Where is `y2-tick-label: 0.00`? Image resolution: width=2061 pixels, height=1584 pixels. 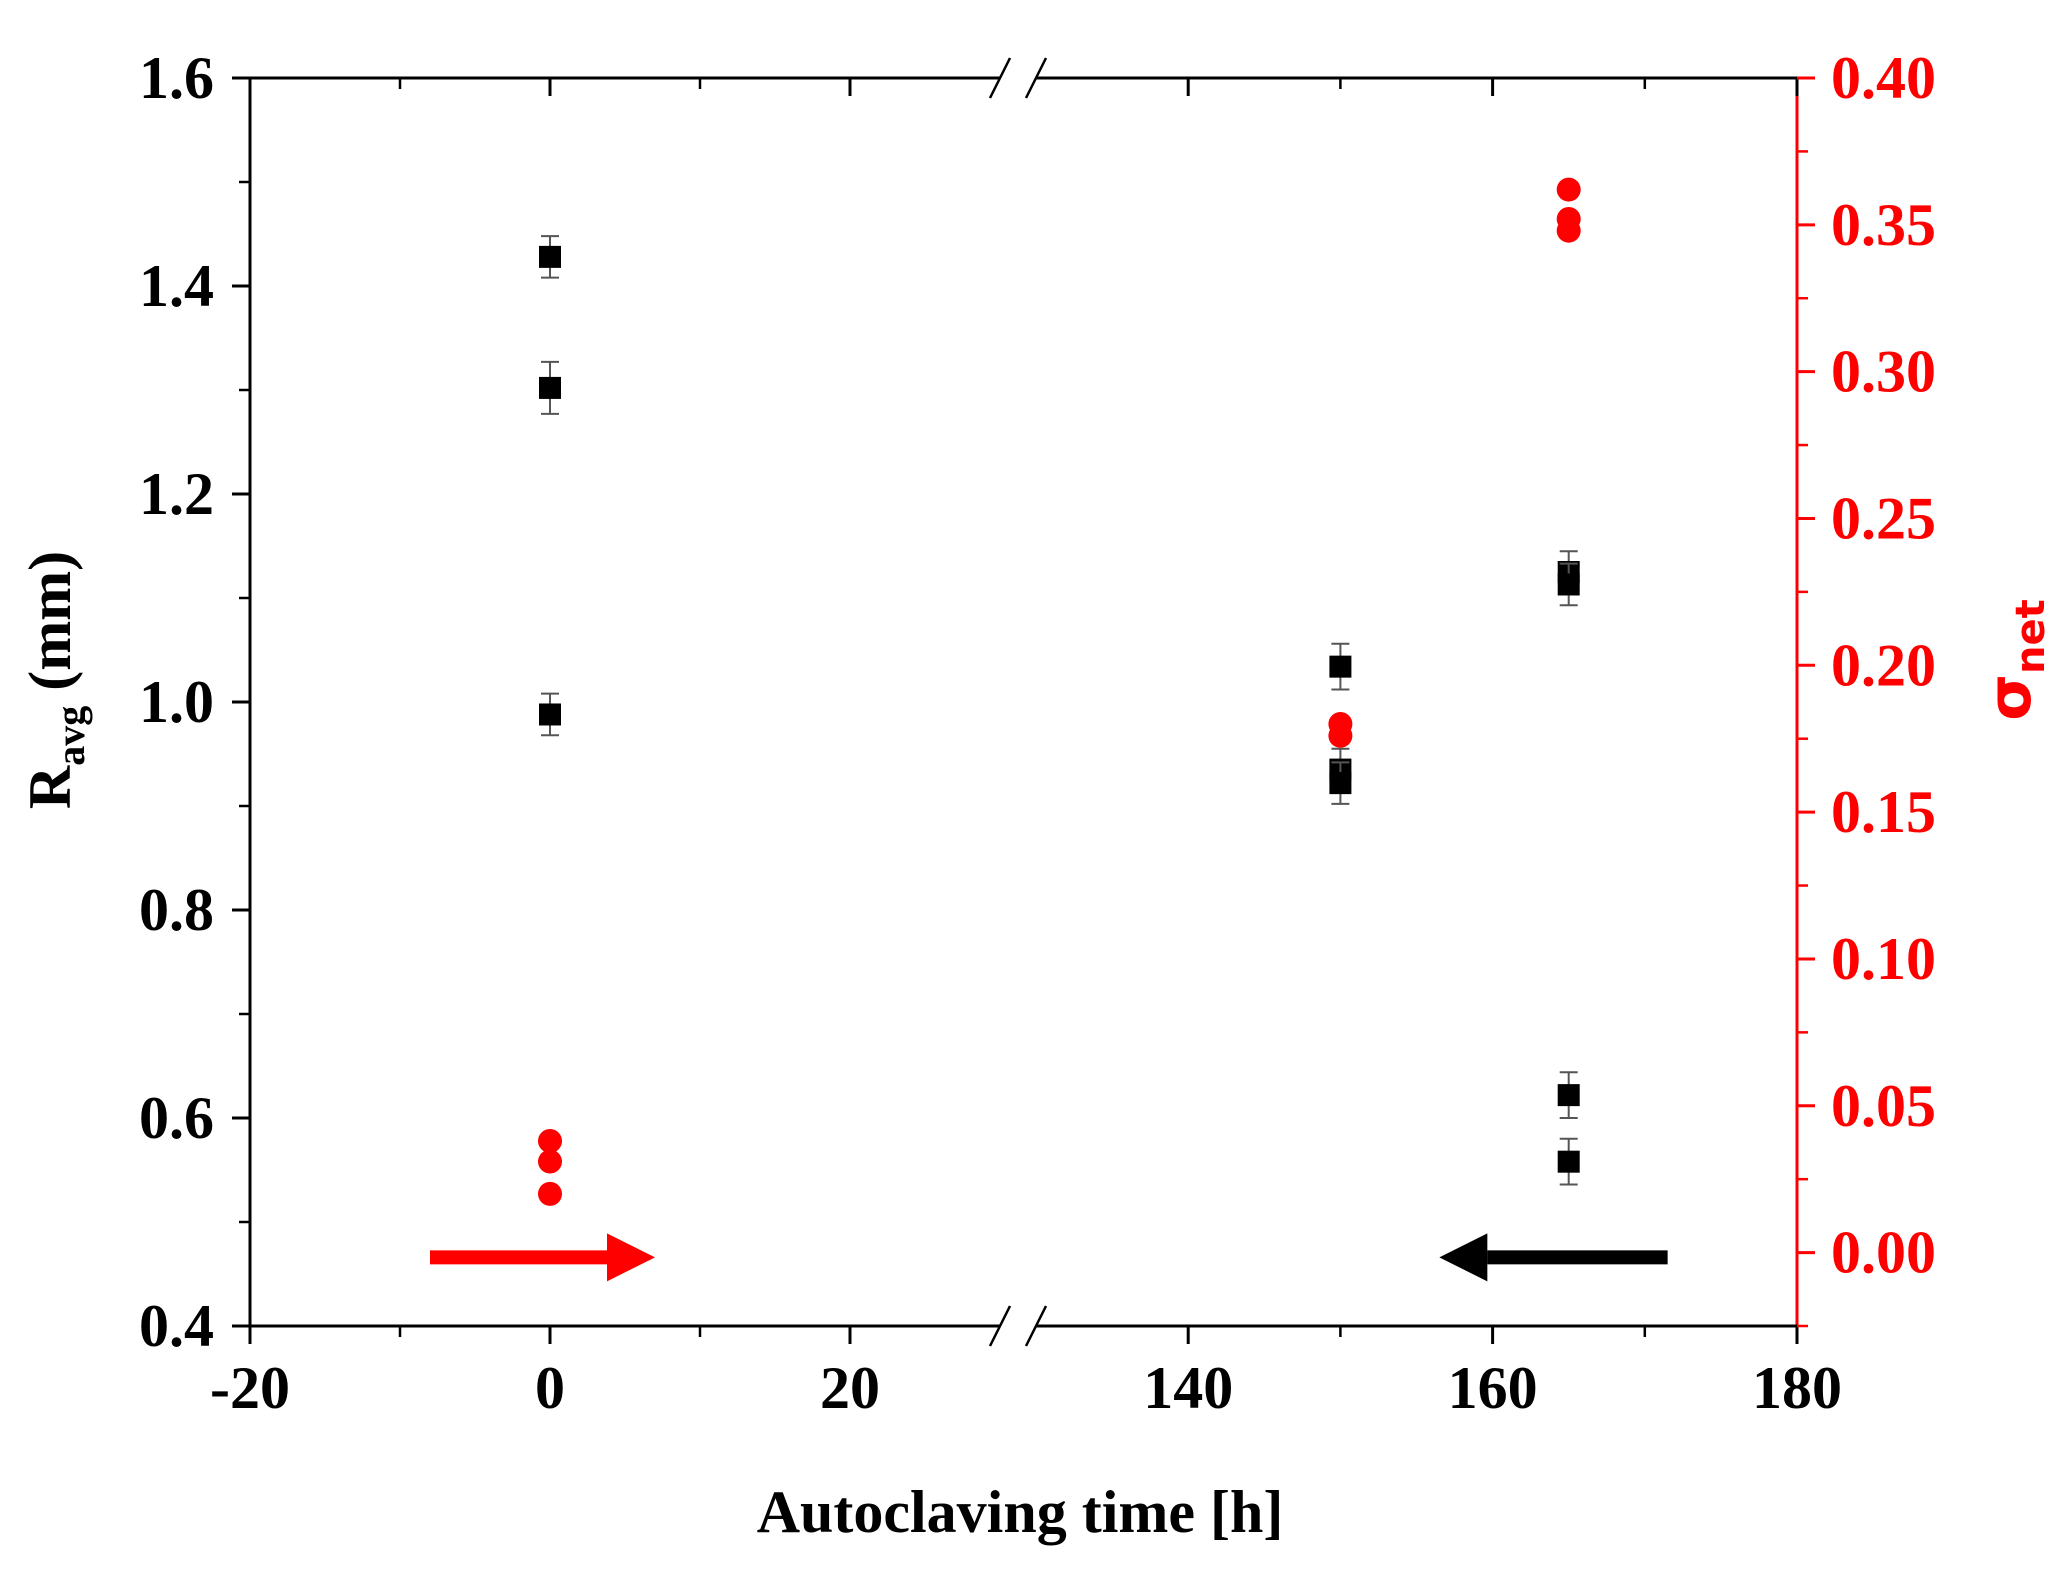
y2-tick-label: 0.00 is located at coordinates (1883, 1253).